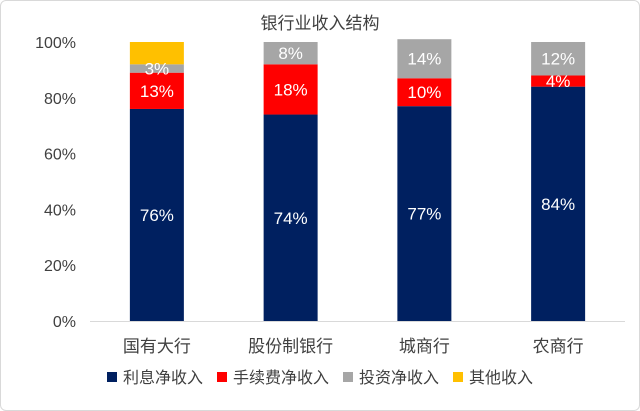 The width and height of the screenshot is (640, 411). Describe the element at coordinates (55, 43) in the screenshot. I see `y-tick-label: 100%` at that location.